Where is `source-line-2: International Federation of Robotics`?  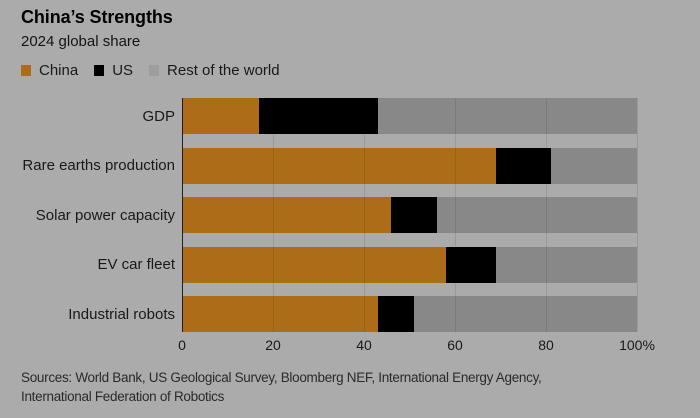
source-line-2: International Federation of Robotics is located at coordinates (123, 396).